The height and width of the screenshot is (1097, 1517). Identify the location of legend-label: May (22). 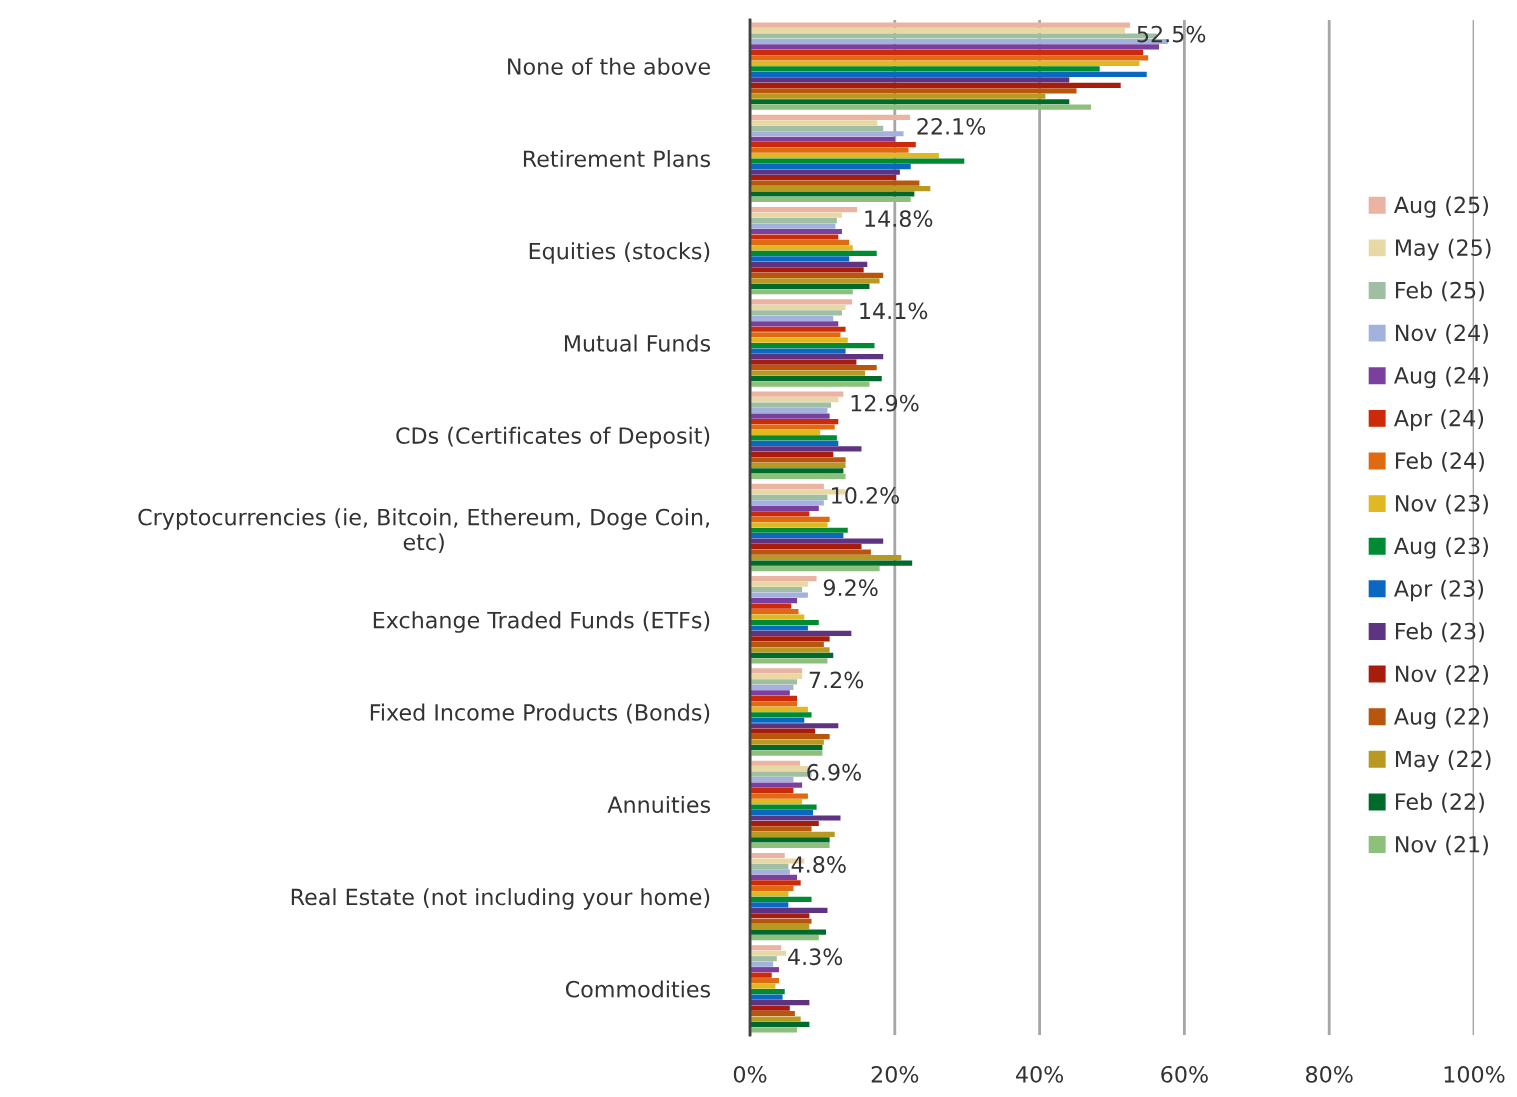
(1443, 761).